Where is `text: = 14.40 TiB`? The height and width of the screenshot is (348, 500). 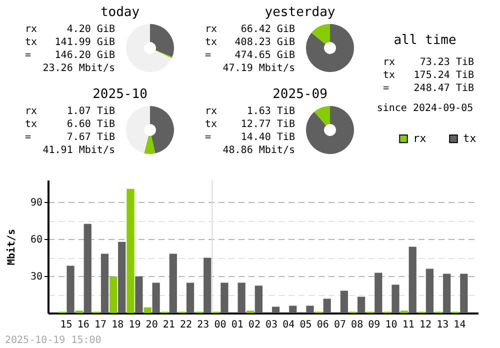
text: = 14.40 TiB is located at coordinates (250, 137).